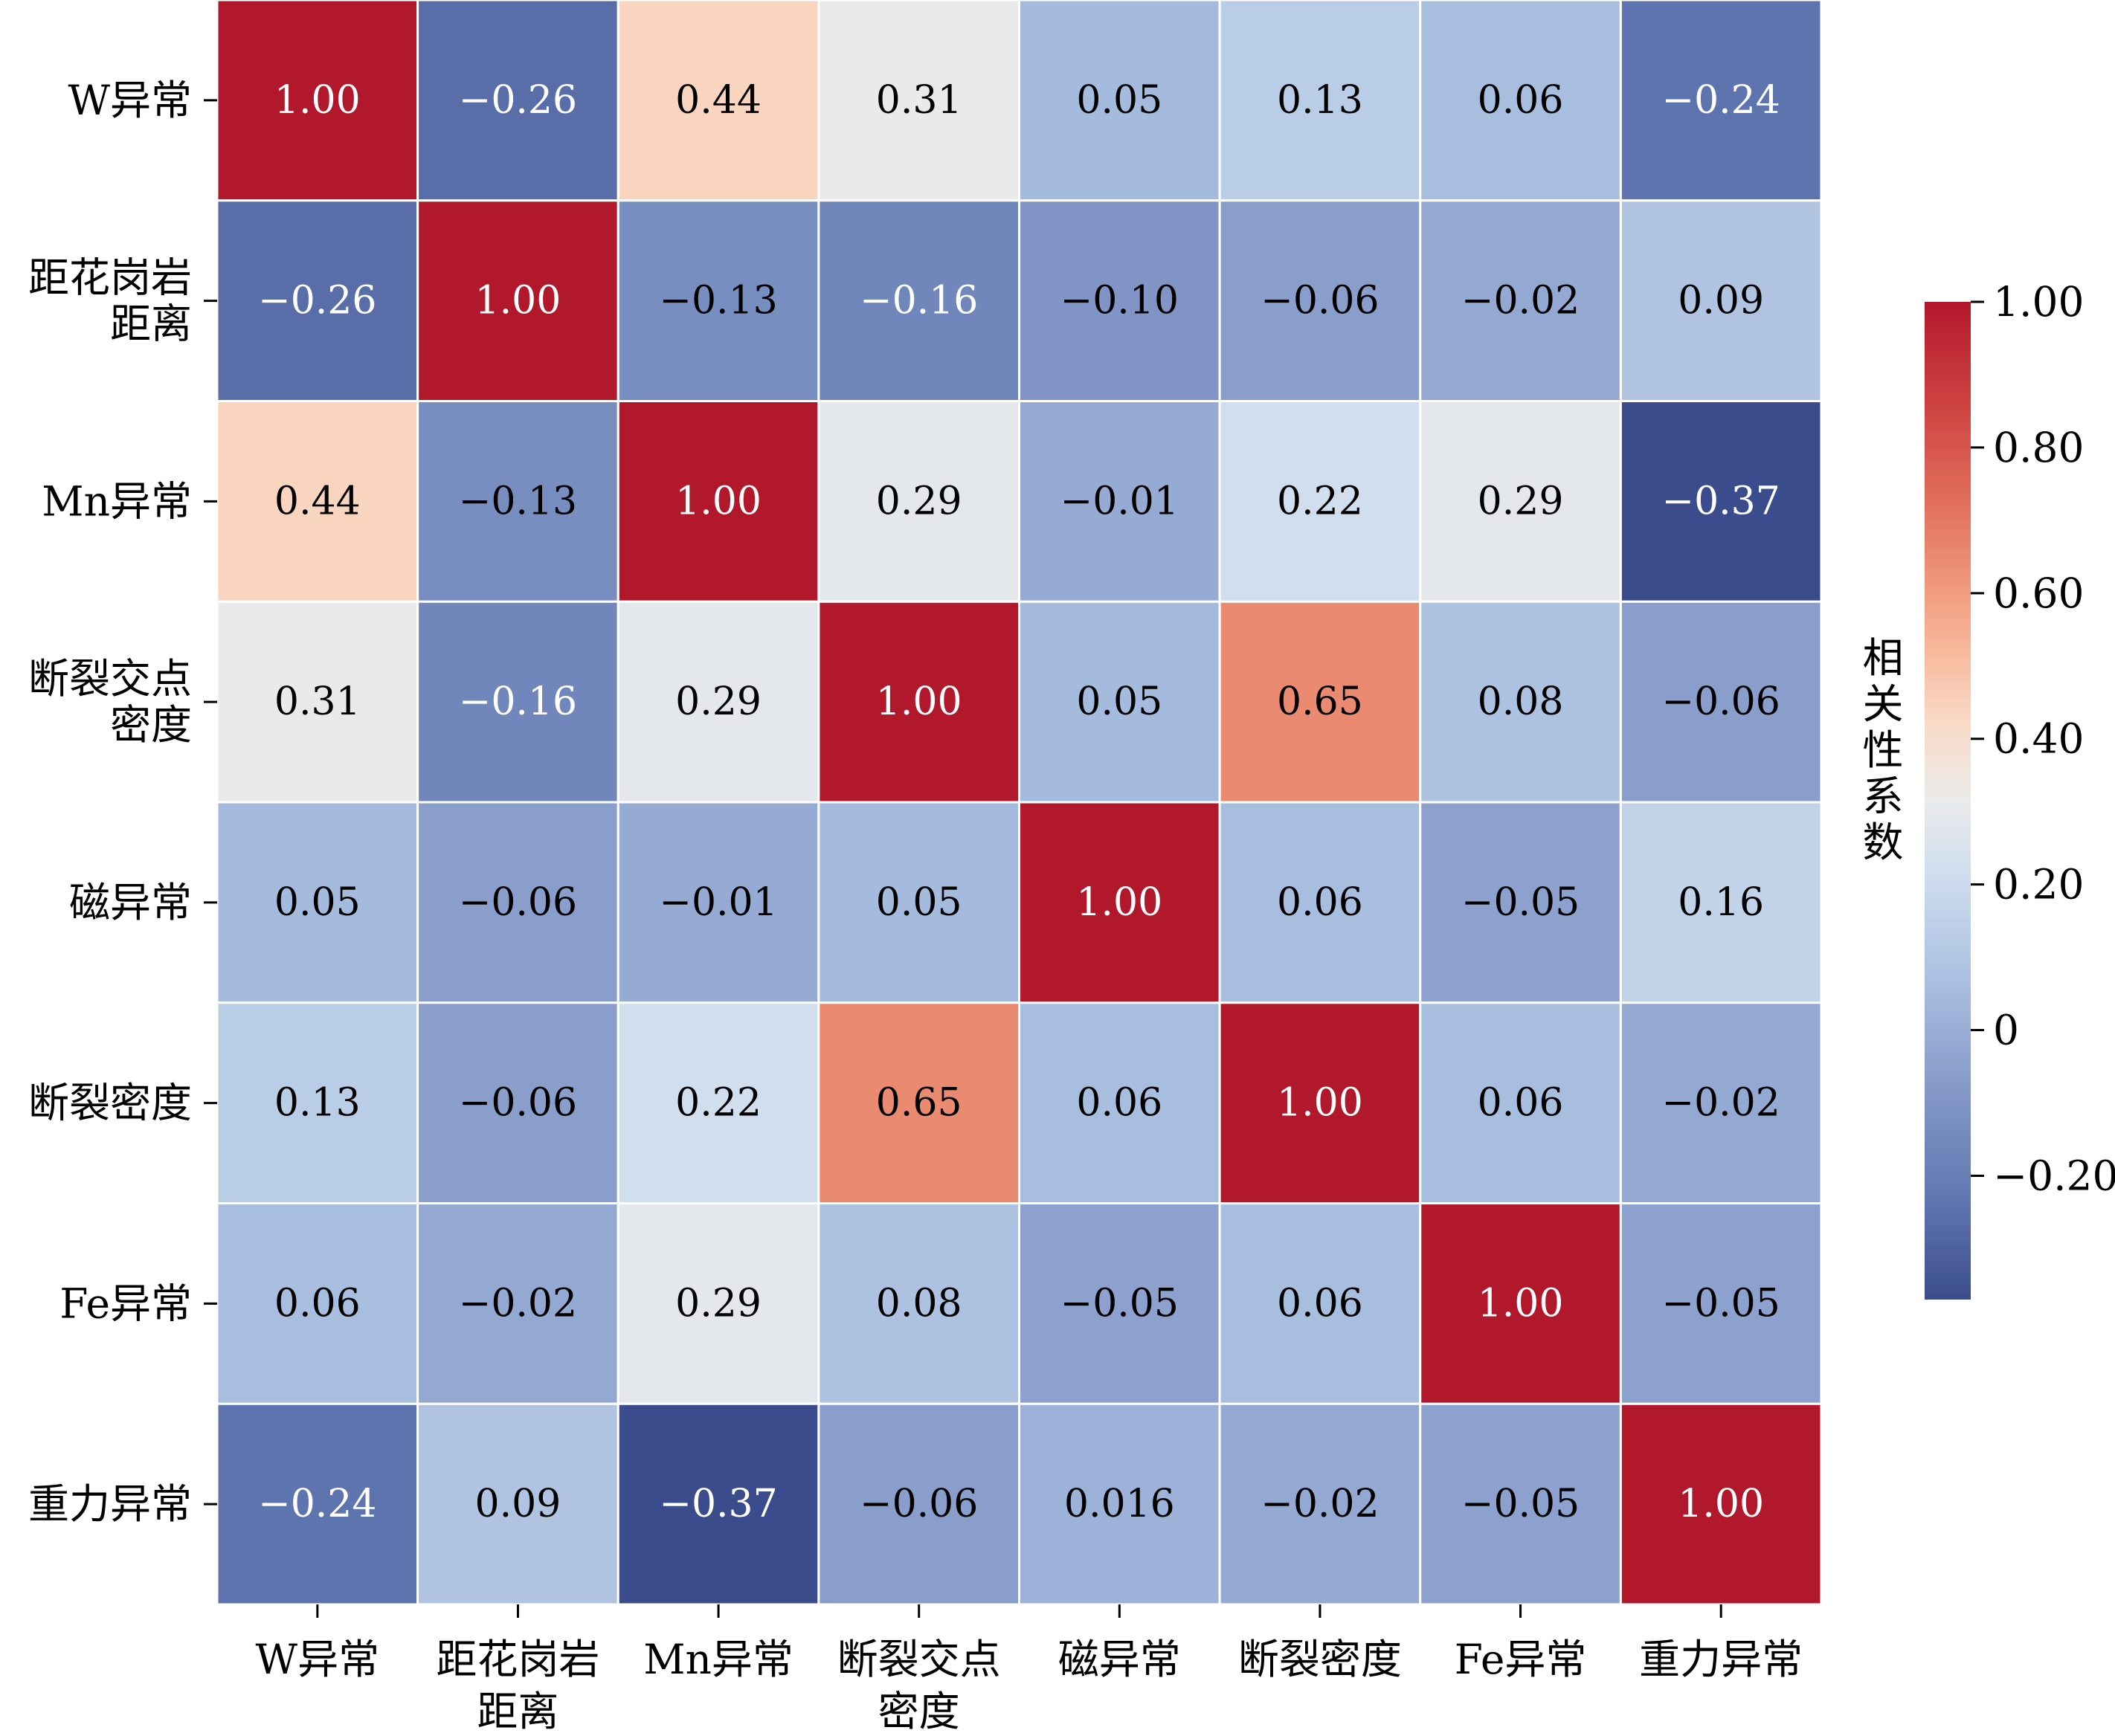 The width and height of the screenshot is (2115, 1736). I want to click on colorbar-tick-label: 0.40, so click(2038, 739).